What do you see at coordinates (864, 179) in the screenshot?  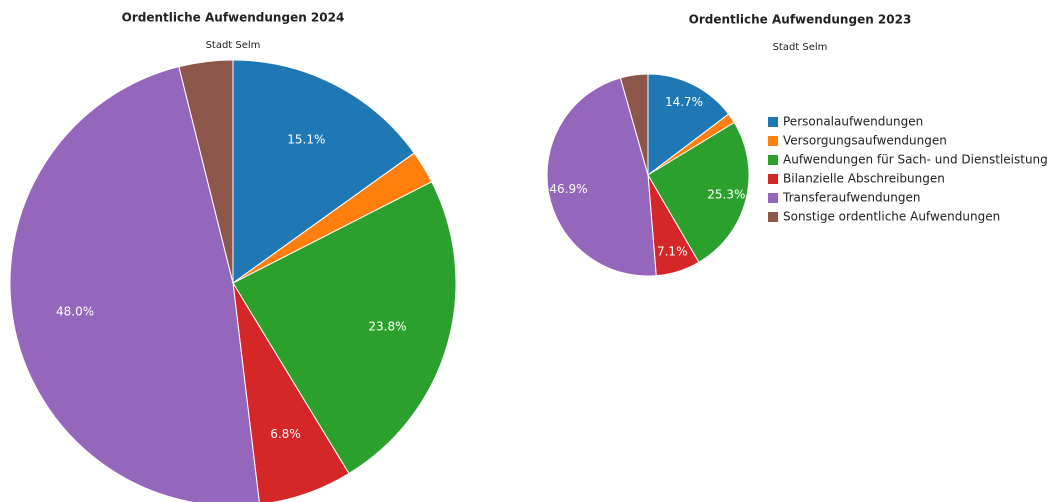 I see `legend-label: Bilanzielle Abschreibungen` at bounding box center [864, 179].